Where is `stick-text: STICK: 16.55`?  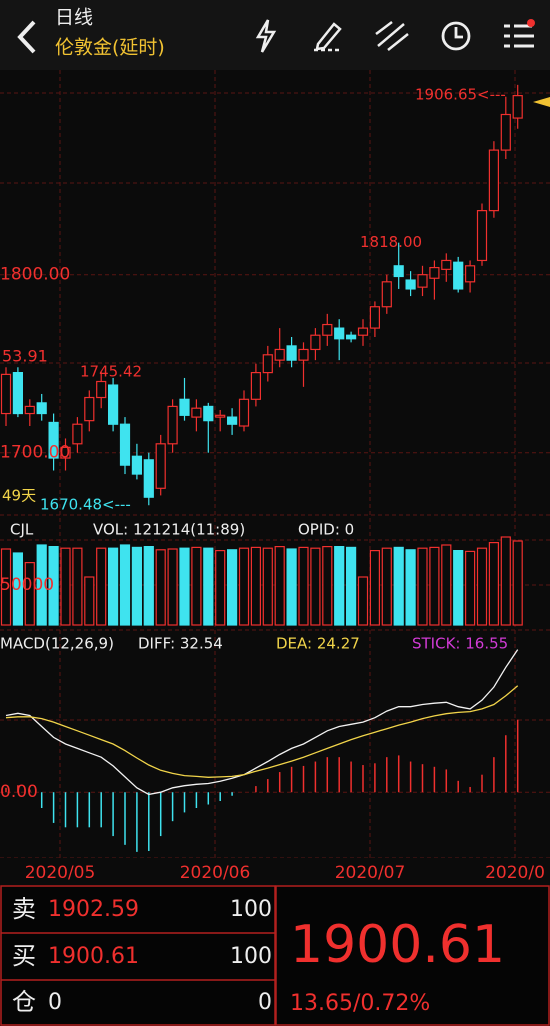
stick-text: STICK: 16.55 is located at coordinates (460, 644).